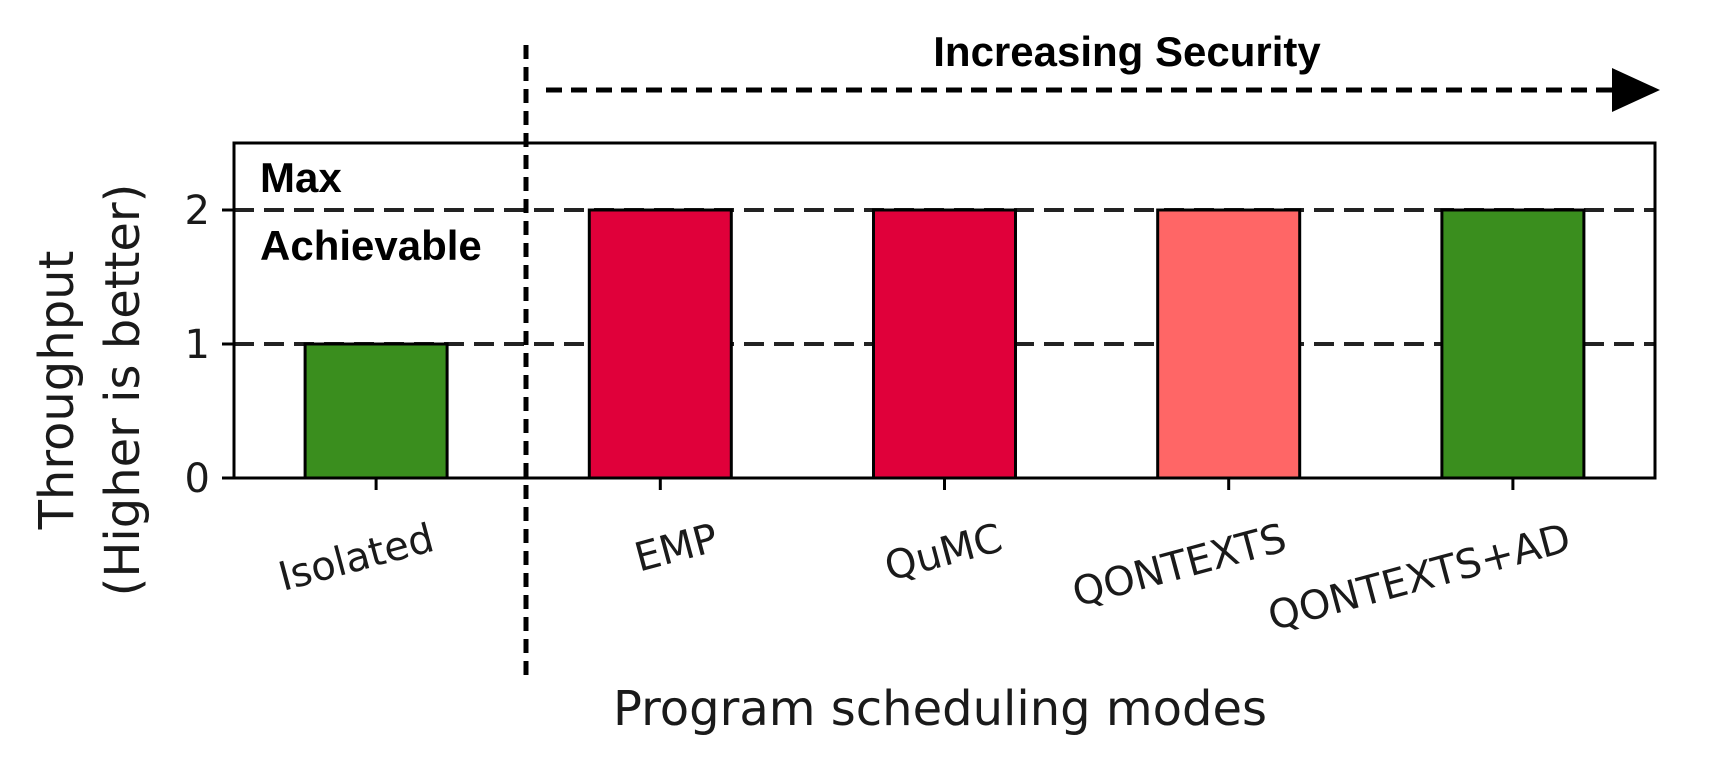  Describe the element at coordinates (197, 211) in the screenshot. I see `y-tick-label-2: 2` at that location.